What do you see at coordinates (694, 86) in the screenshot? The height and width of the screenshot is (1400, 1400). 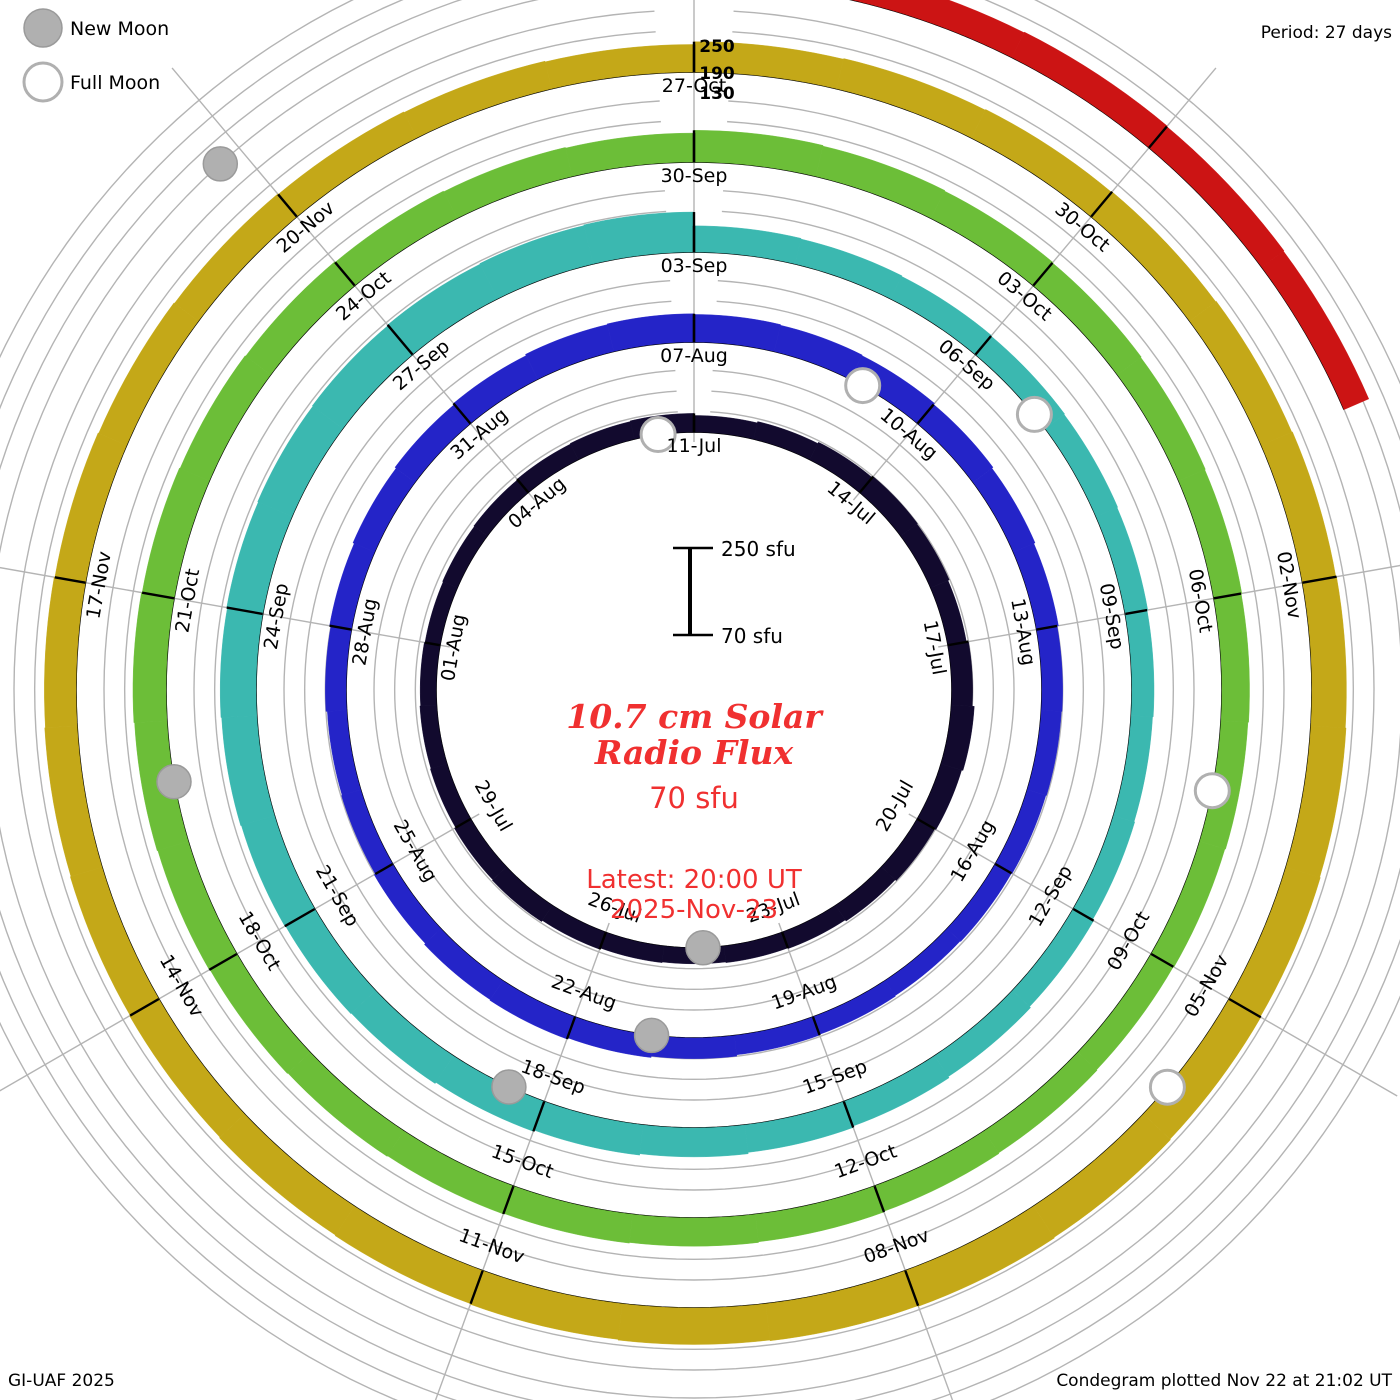 I see `date-label: 27-Oct` at bounding box center [694, 86].